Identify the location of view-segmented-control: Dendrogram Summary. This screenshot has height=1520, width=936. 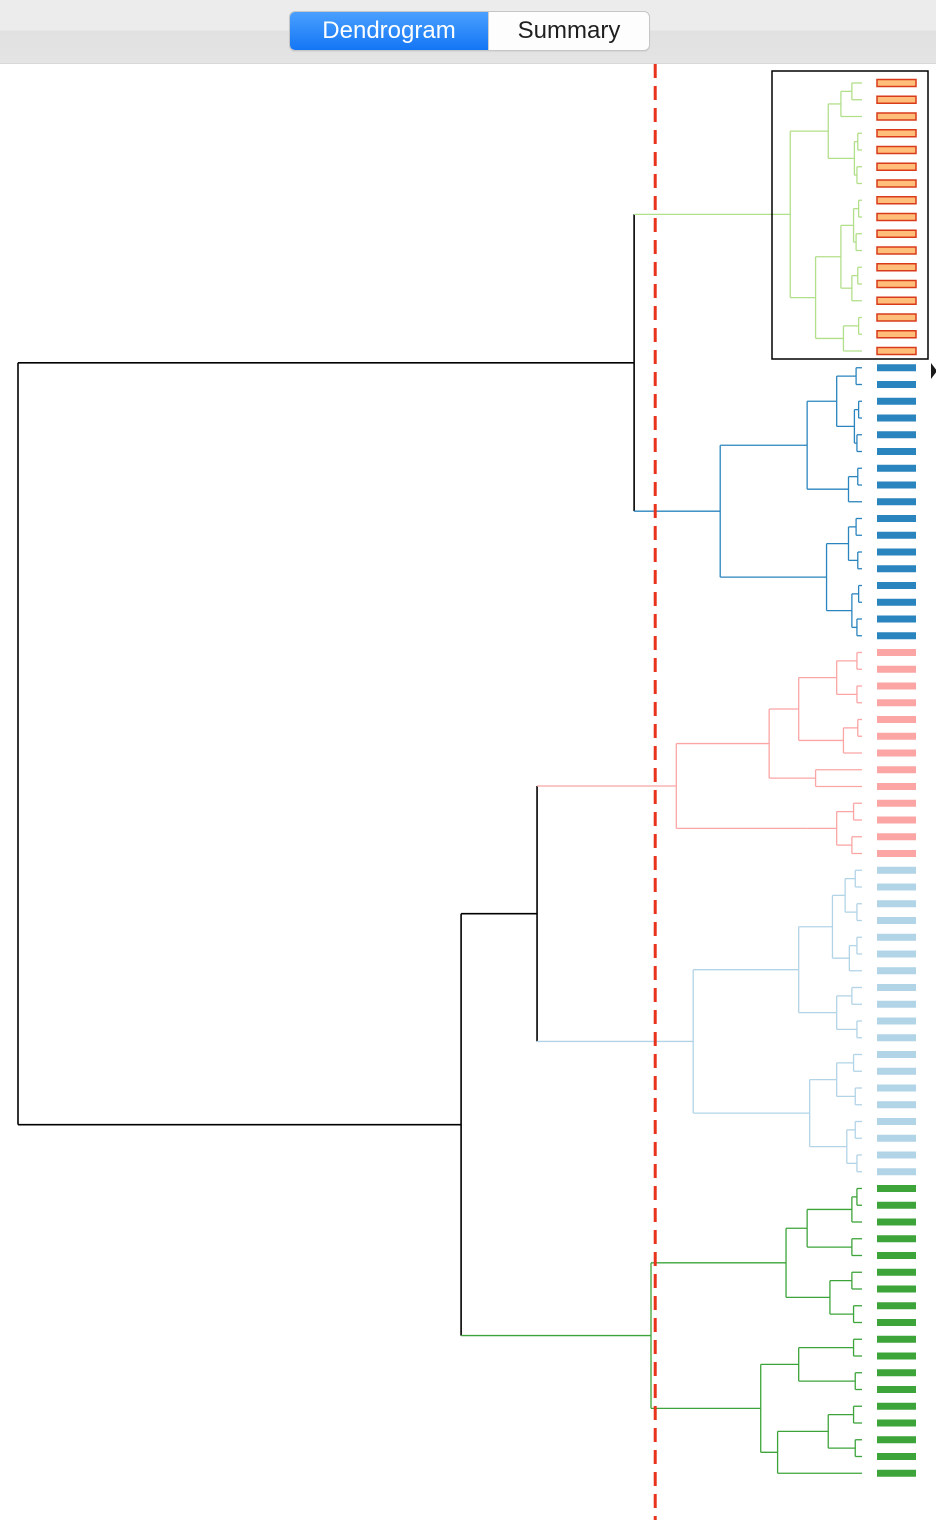
(469, 31).